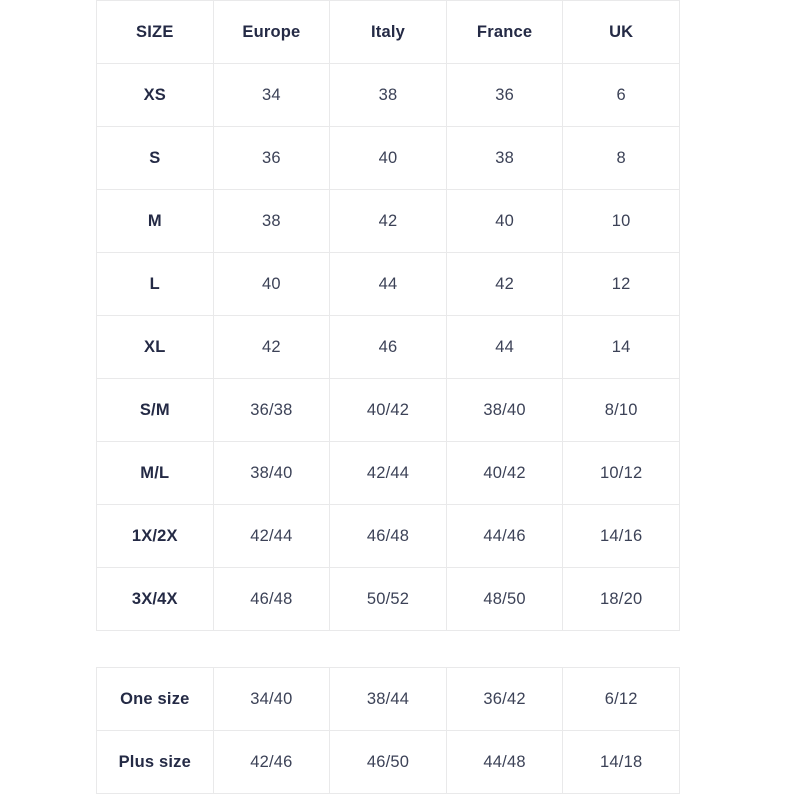 Image resolution: width=800 pixels, height=800 pixels. Describe the element at coordinates (271, 762) in the screenshot. I see `cell-europe: 42/46` at that location.